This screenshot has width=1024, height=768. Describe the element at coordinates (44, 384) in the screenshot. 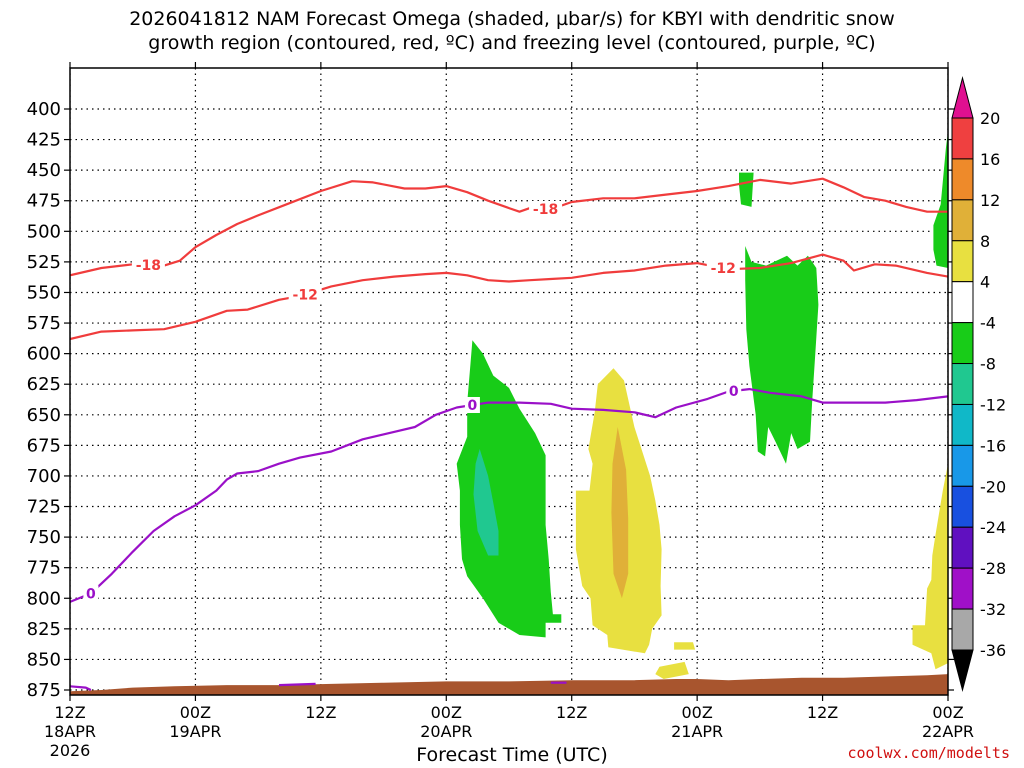

I see `y-tick-label-625: 625` at that location.